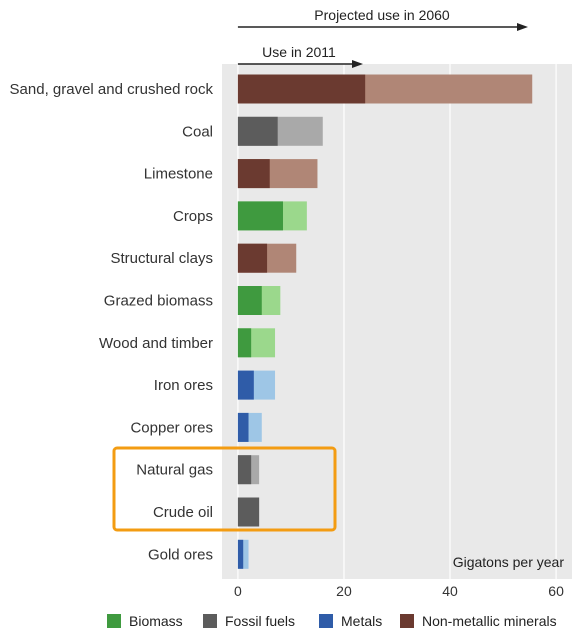 This screenshot has width=574, height=635. Describe the element at coordinates (183, 512) in the screenshot. I see `category-label-10: Crude oil` at that location.